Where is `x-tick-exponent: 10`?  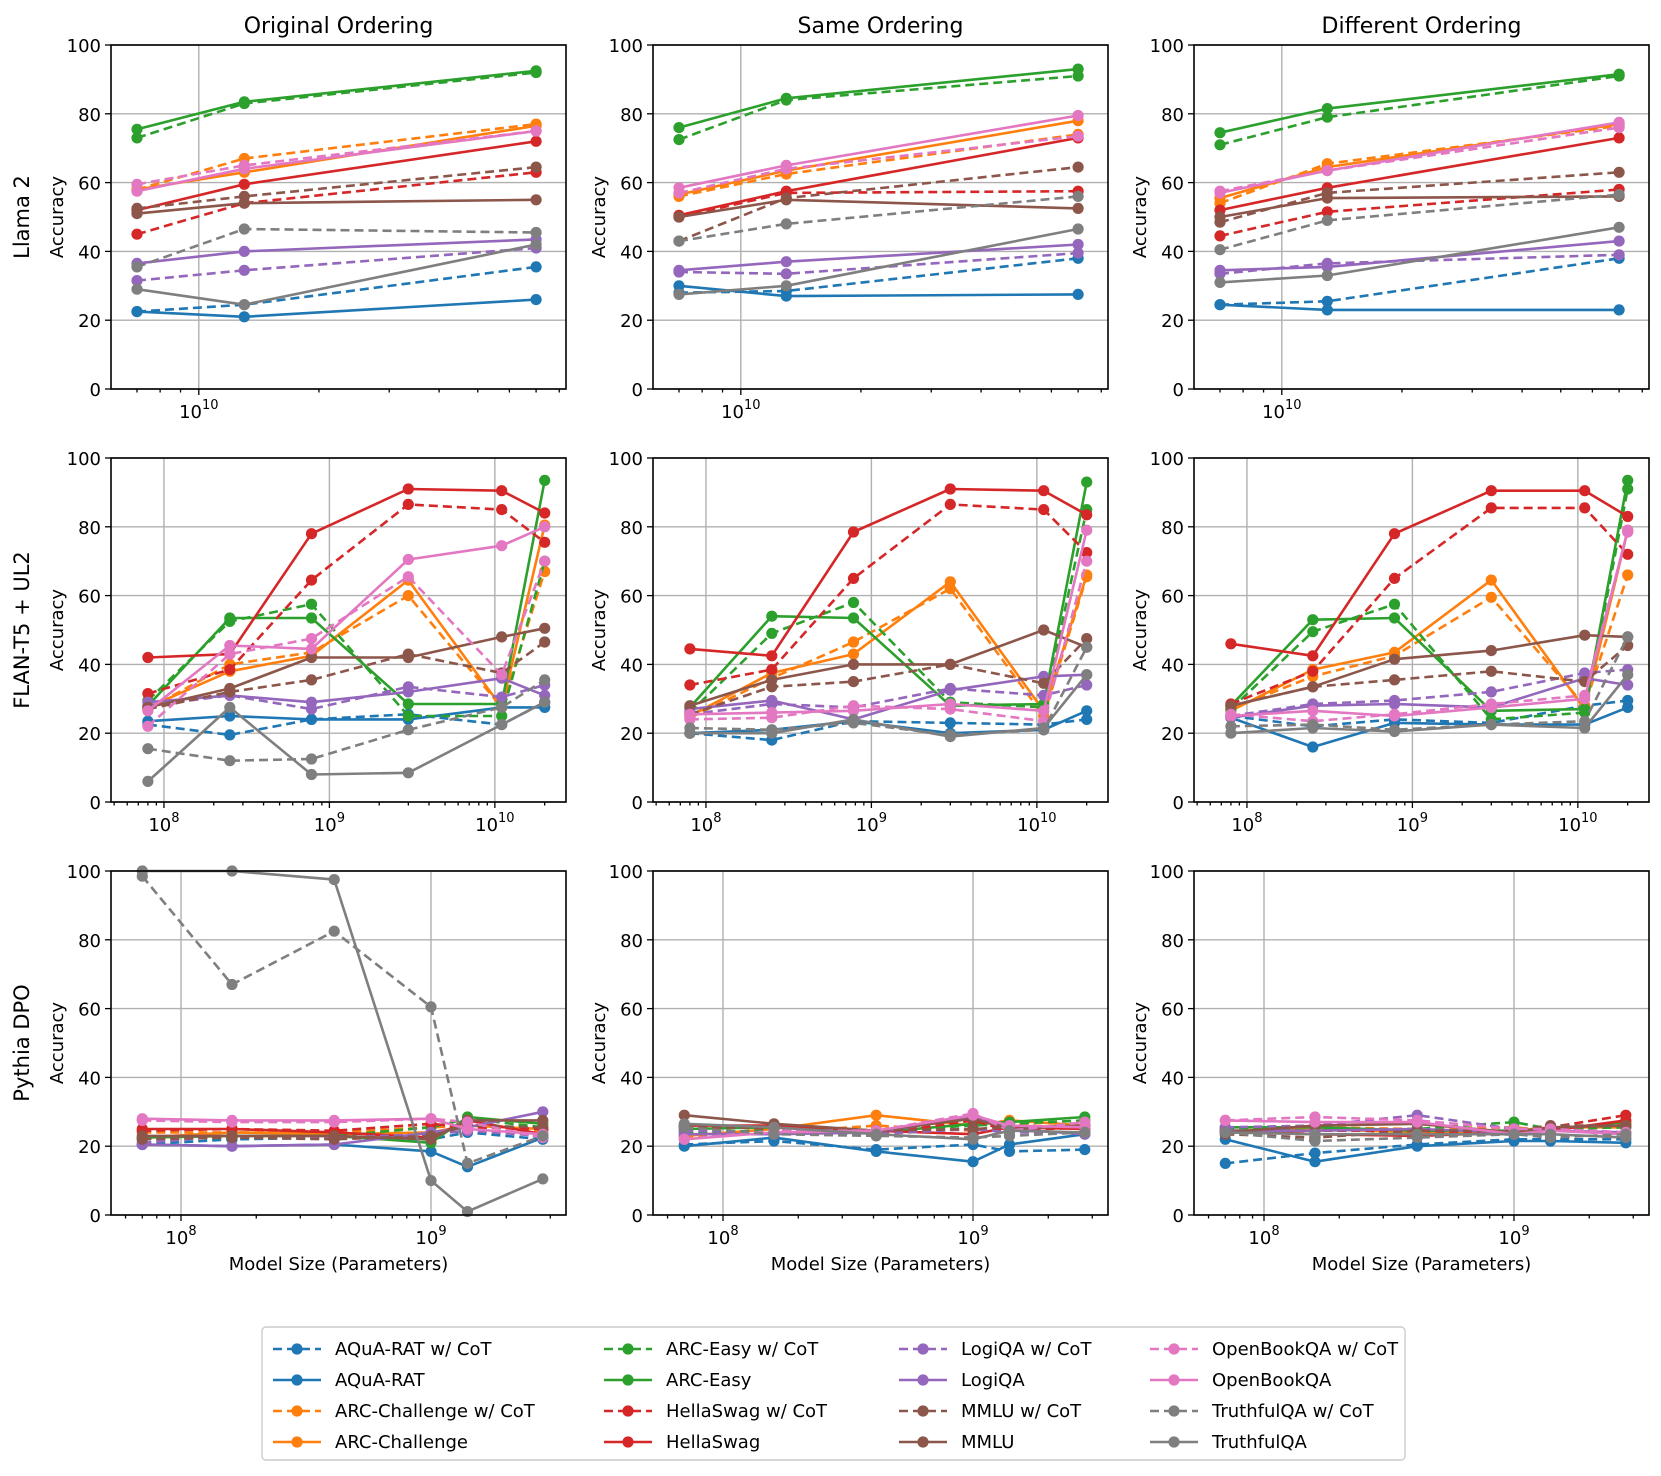
x-tick-exponent: 10 is located at coordinates (506, 818).